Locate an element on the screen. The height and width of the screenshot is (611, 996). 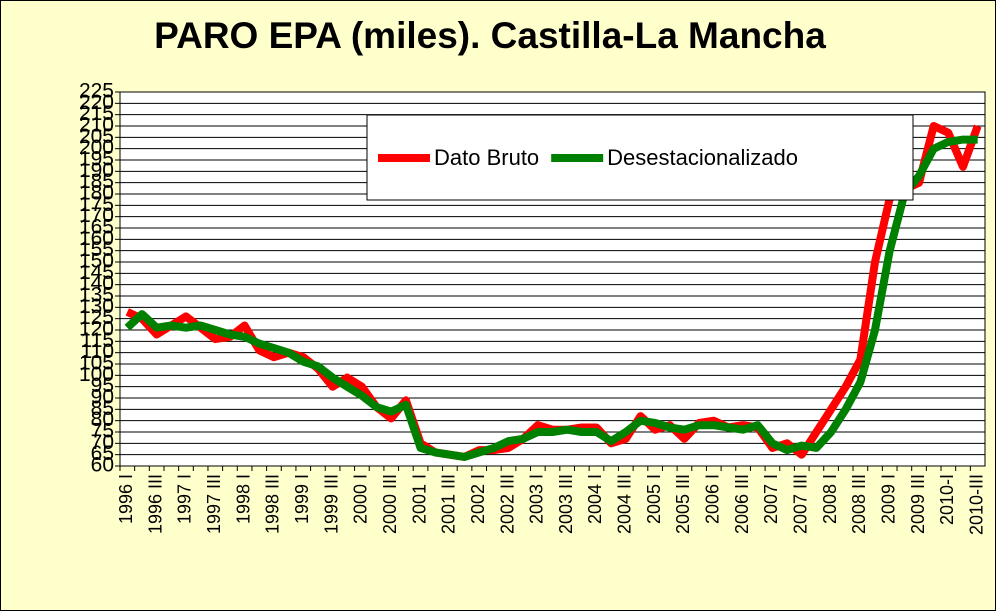
y-tick-label: 130 is located at coordinates (96, 306).